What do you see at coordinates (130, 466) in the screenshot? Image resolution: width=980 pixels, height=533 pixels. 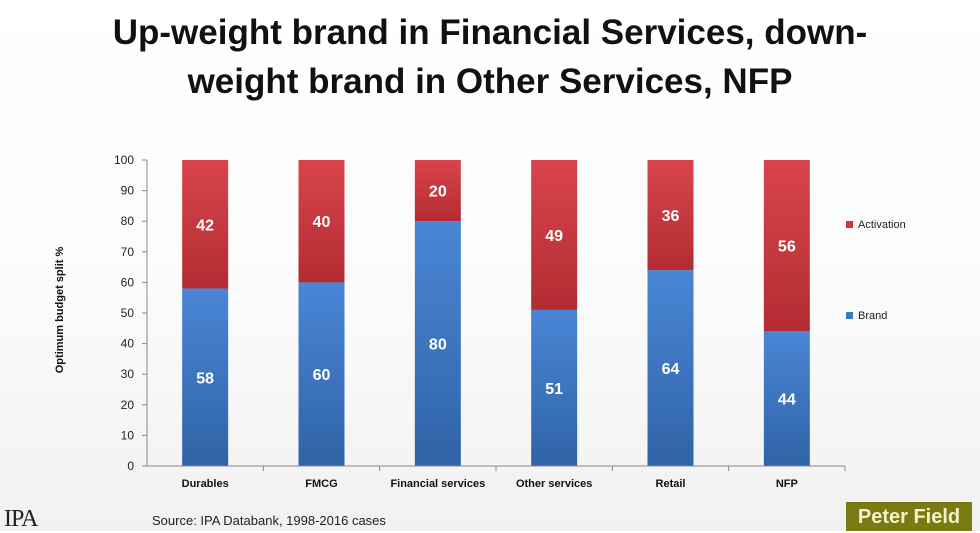 I see `y-tick-label: 0` at bounding box center [130, 466].